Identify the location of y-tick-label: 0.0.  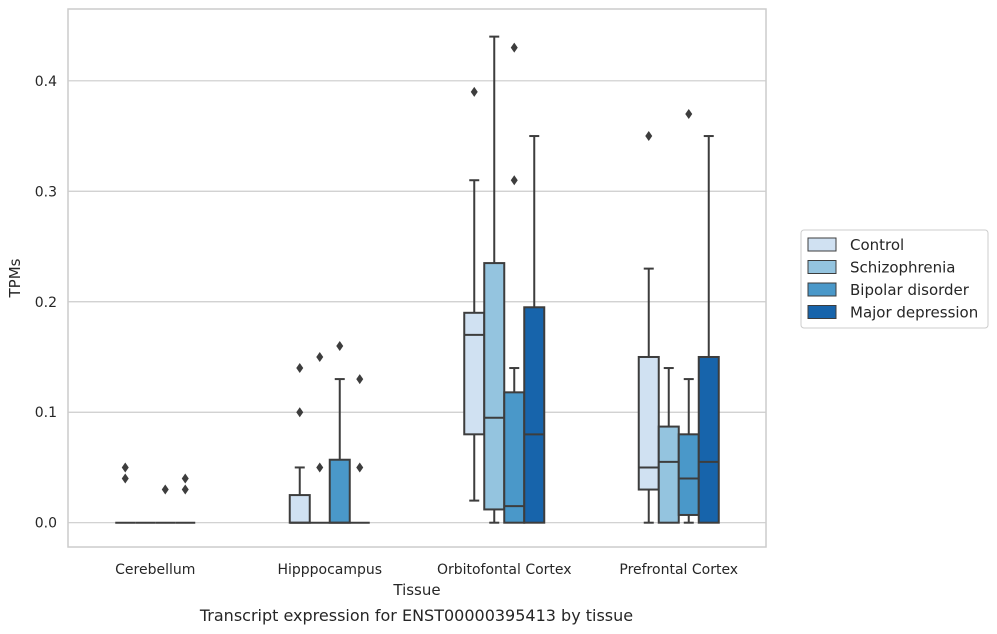
(46, 524).